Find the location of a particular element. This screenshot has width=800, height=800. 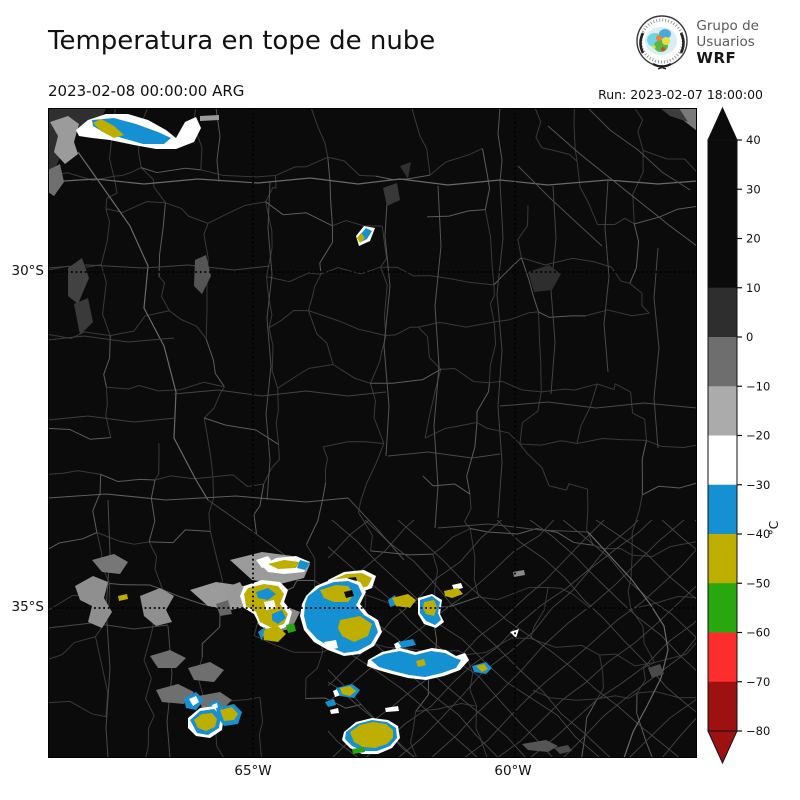

colorbar-over-arrow is located at coordinates (722, 123).